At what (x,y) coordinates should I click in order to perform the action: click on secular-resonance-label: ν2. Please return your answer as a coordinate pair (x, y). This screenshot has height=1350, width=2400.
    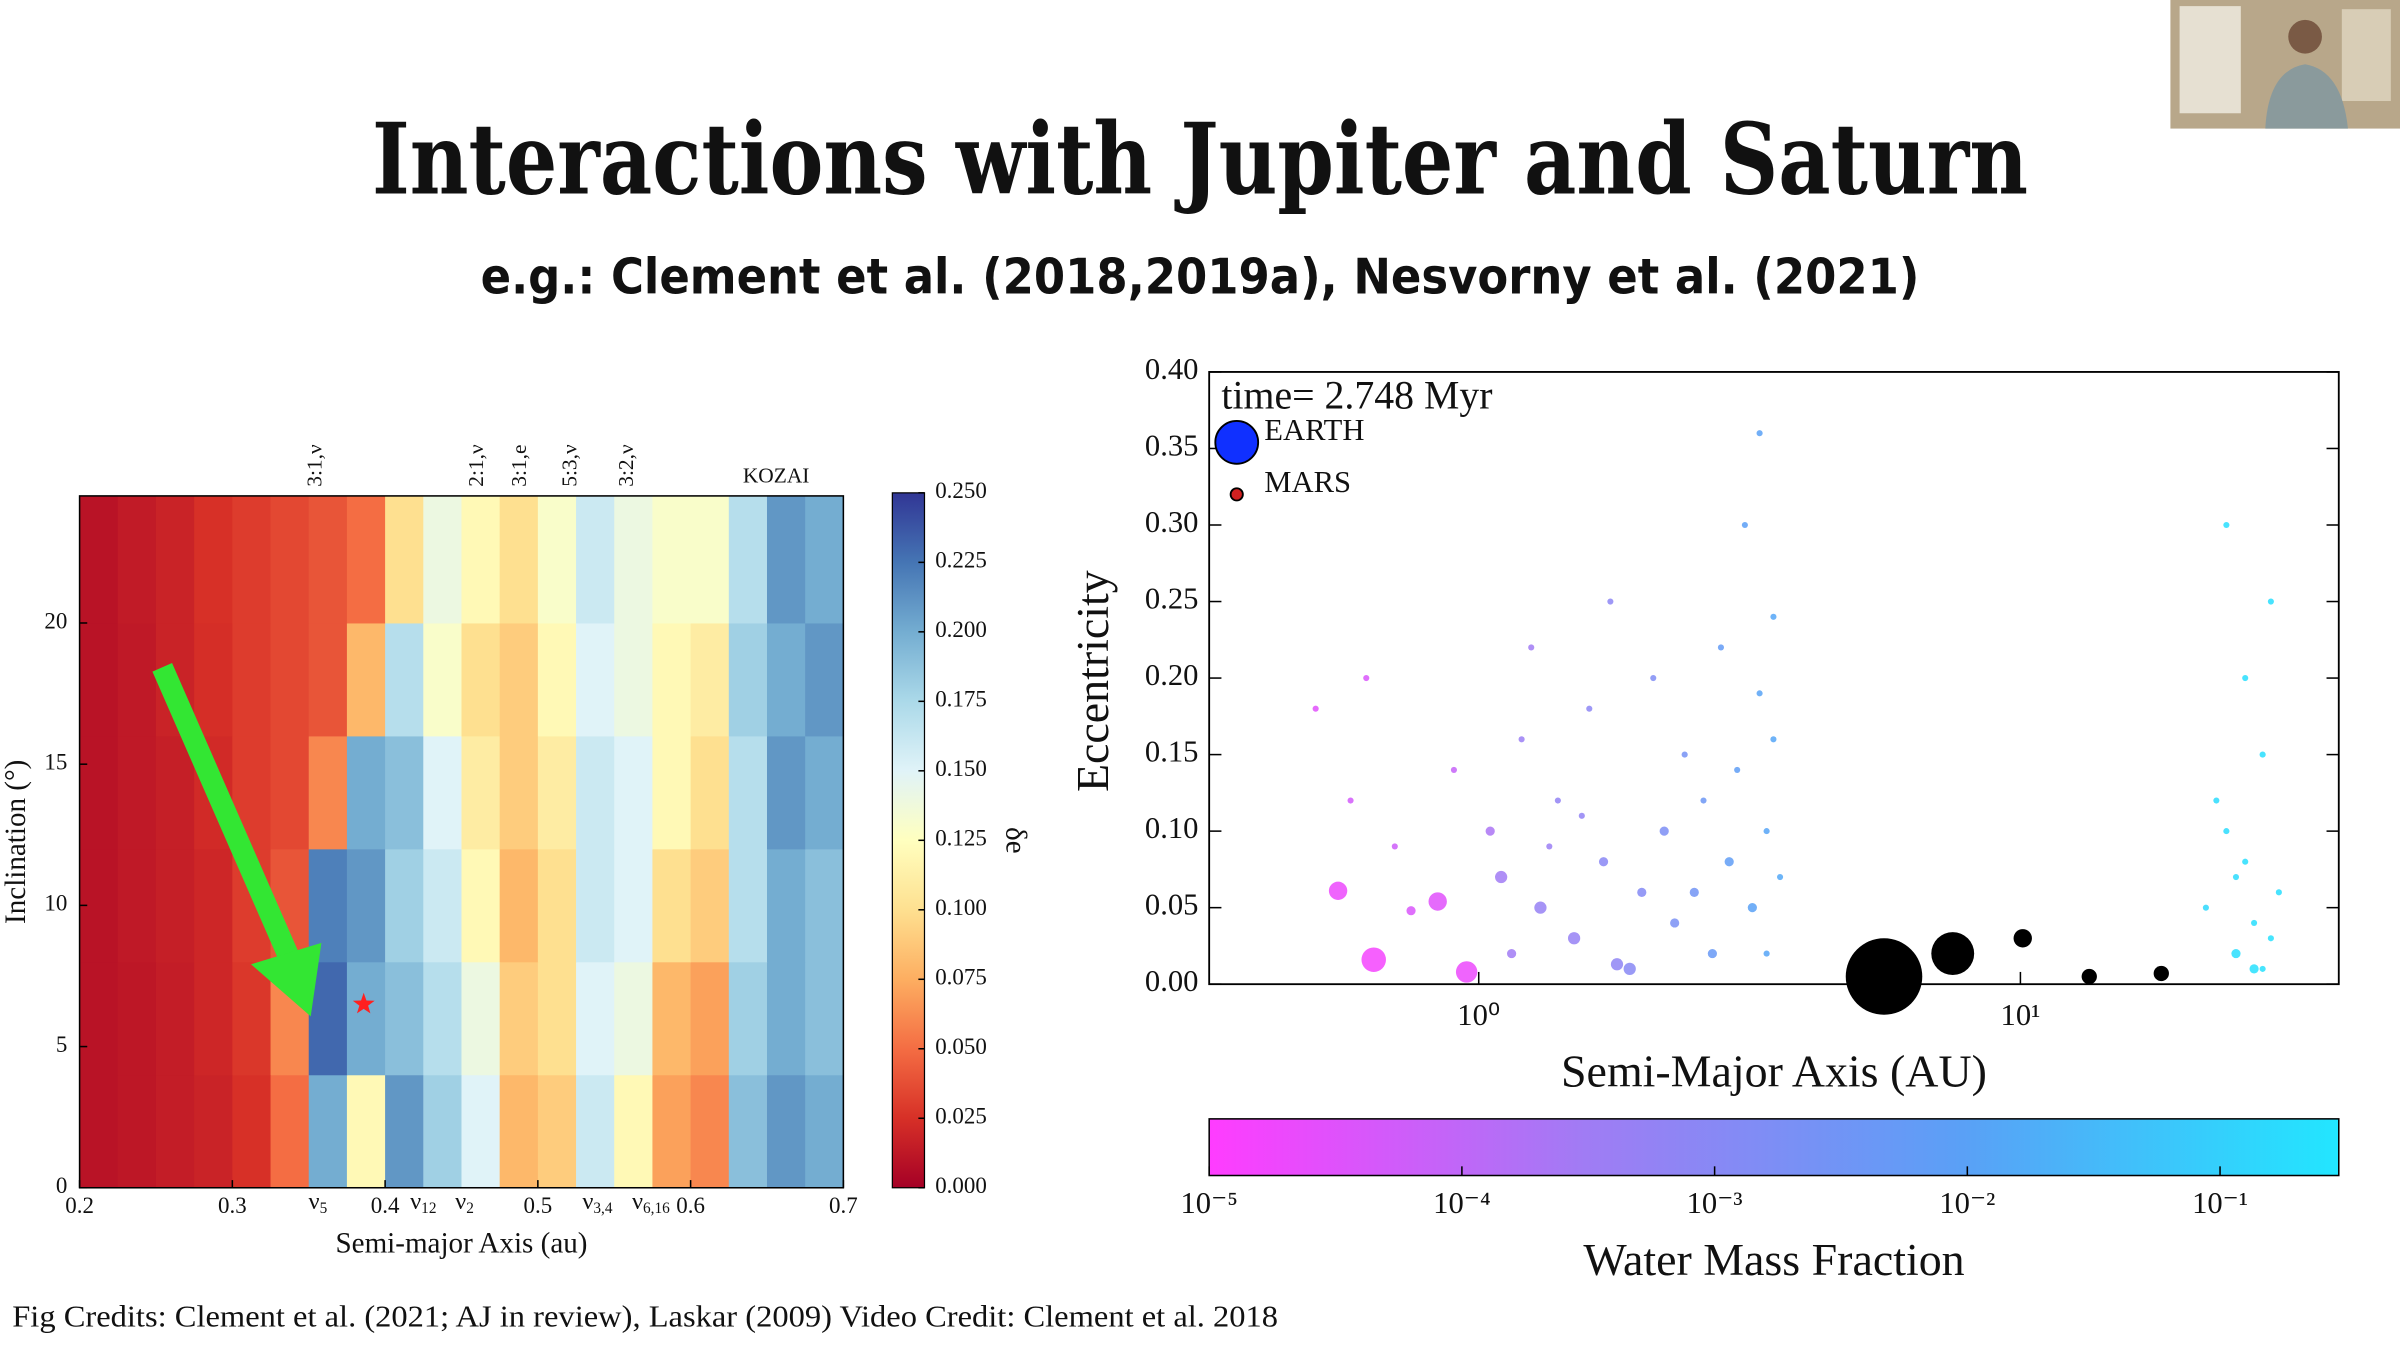
    Looking at the image, I should click on (464, 1202).